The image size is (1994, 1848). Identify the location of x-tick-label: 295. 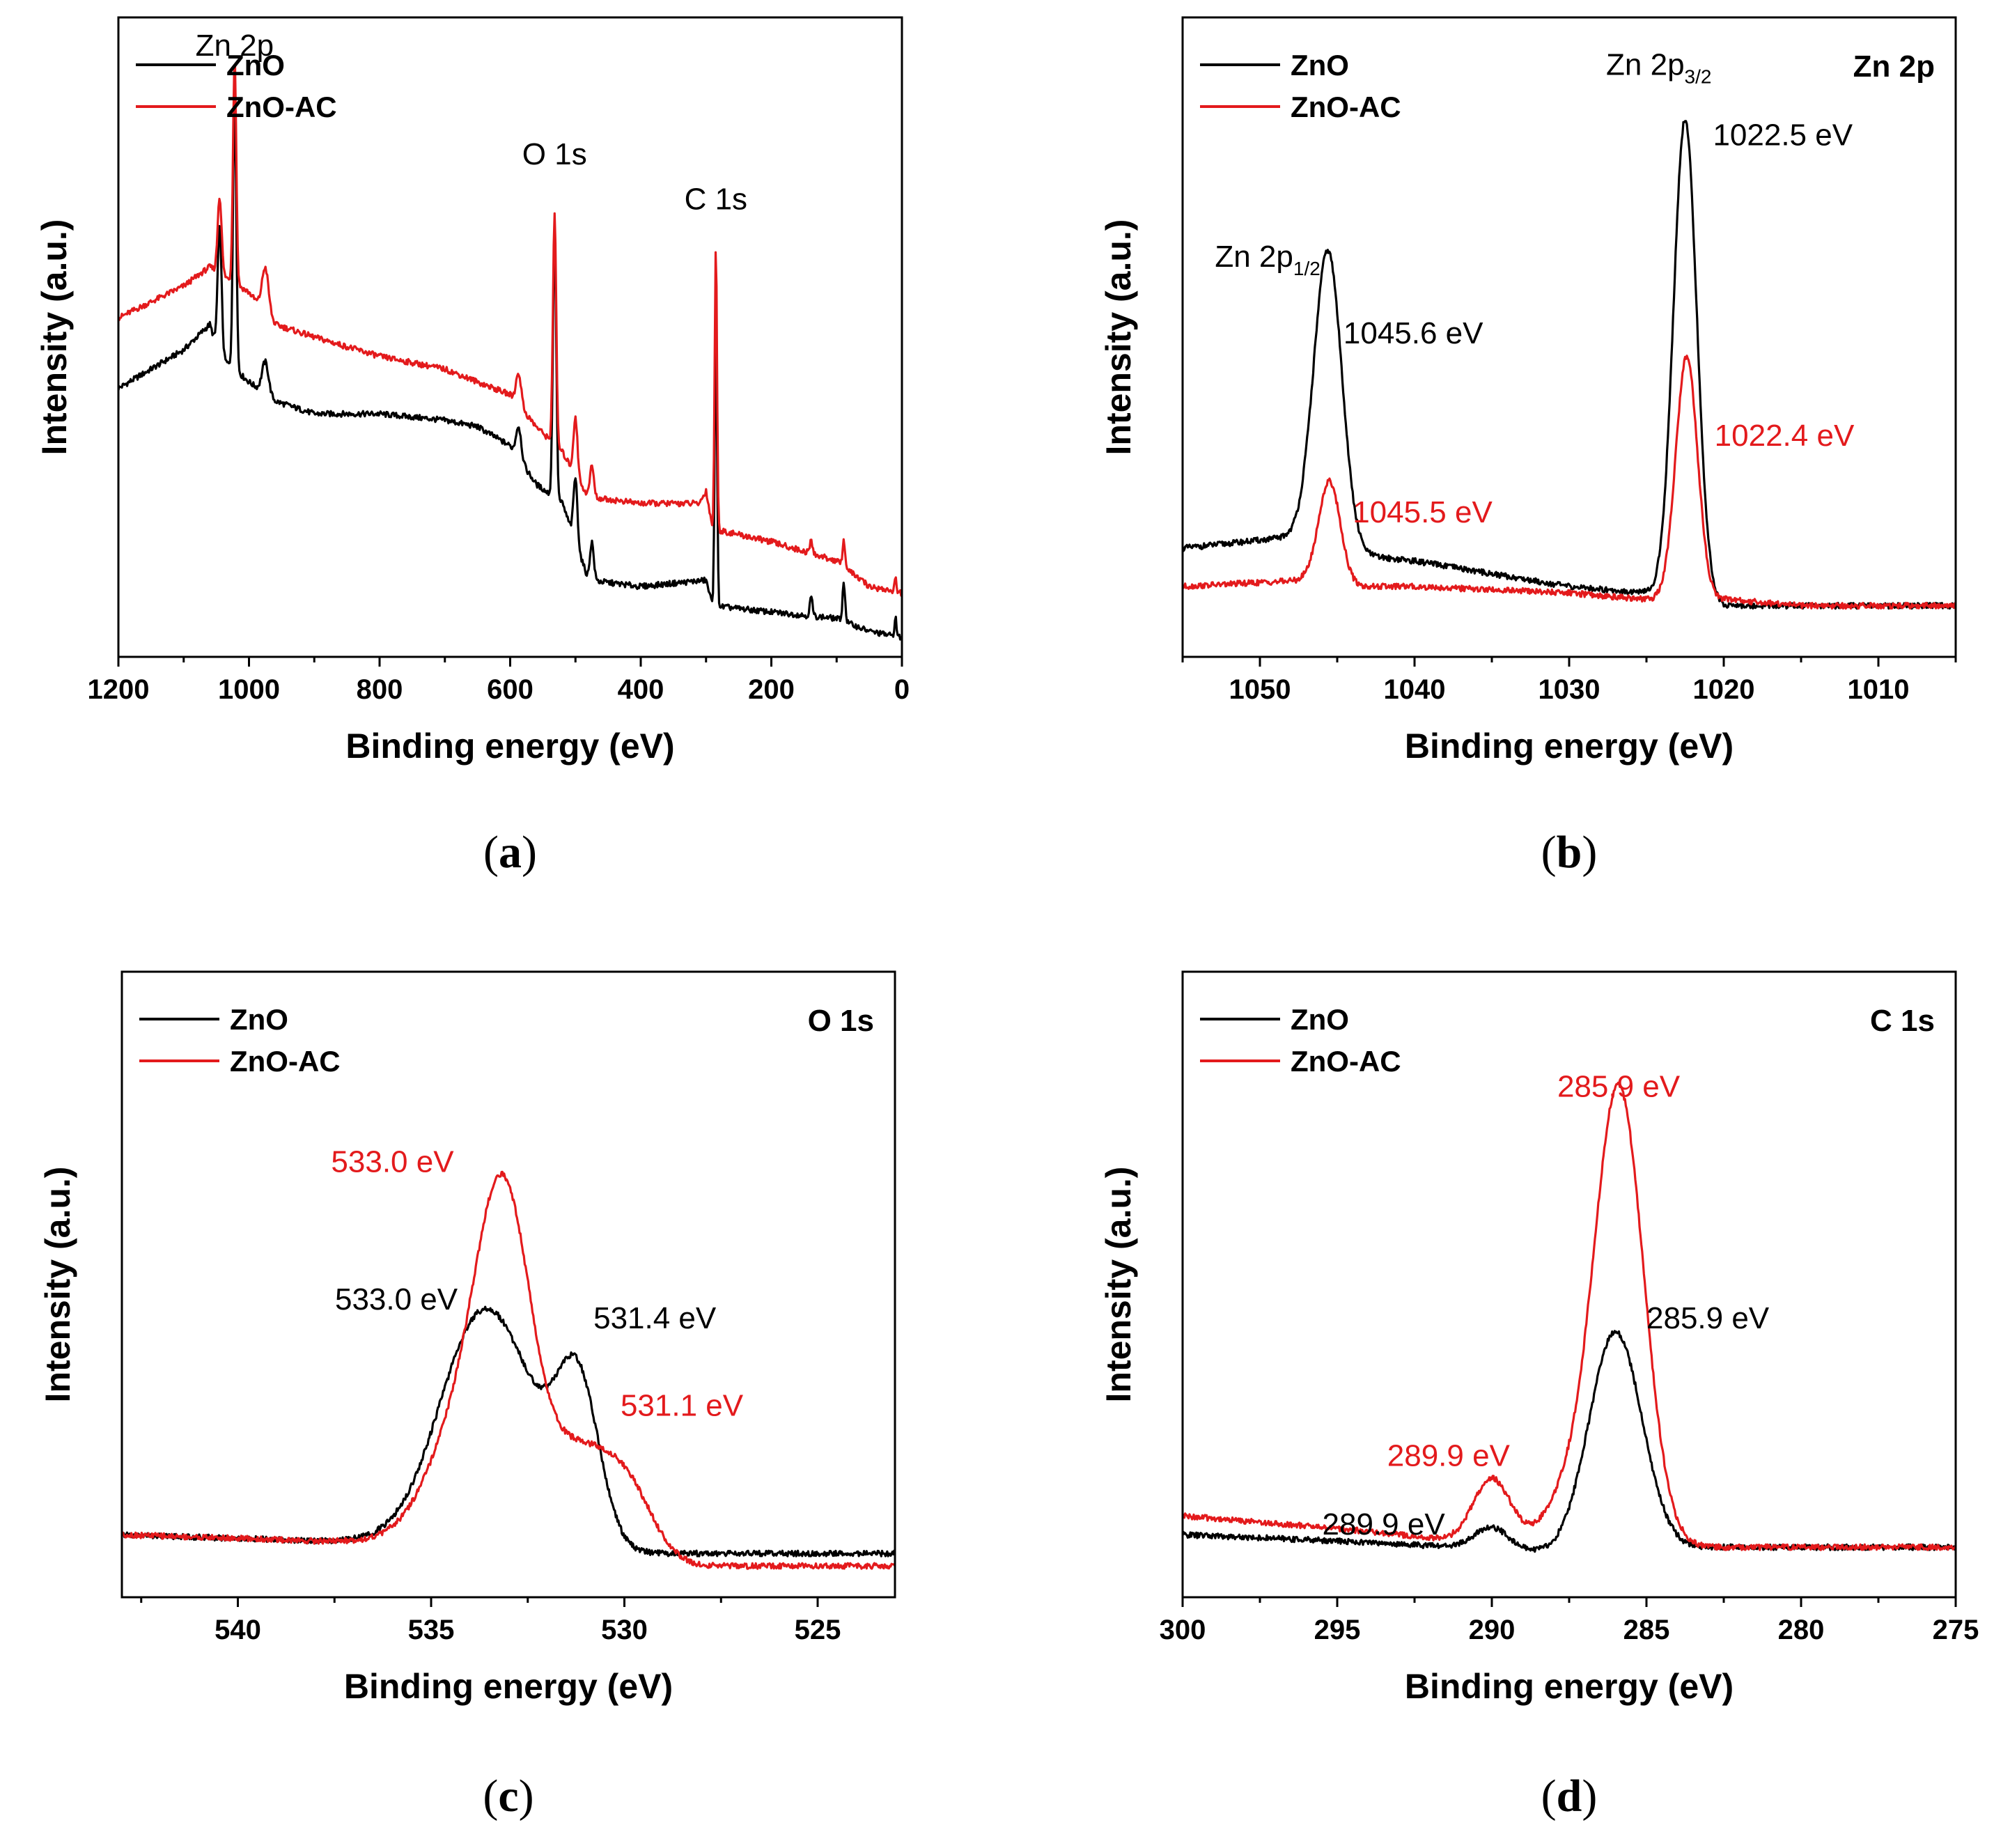
(1337, 1630).